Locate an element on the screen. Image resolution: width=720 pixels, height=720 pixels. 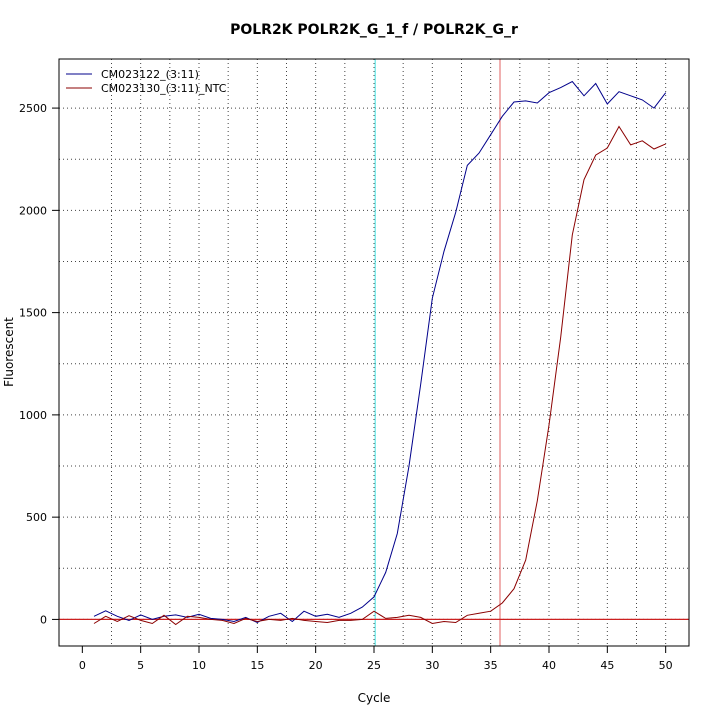
x-tick-label: 10 is located at coordinates (199, 665).